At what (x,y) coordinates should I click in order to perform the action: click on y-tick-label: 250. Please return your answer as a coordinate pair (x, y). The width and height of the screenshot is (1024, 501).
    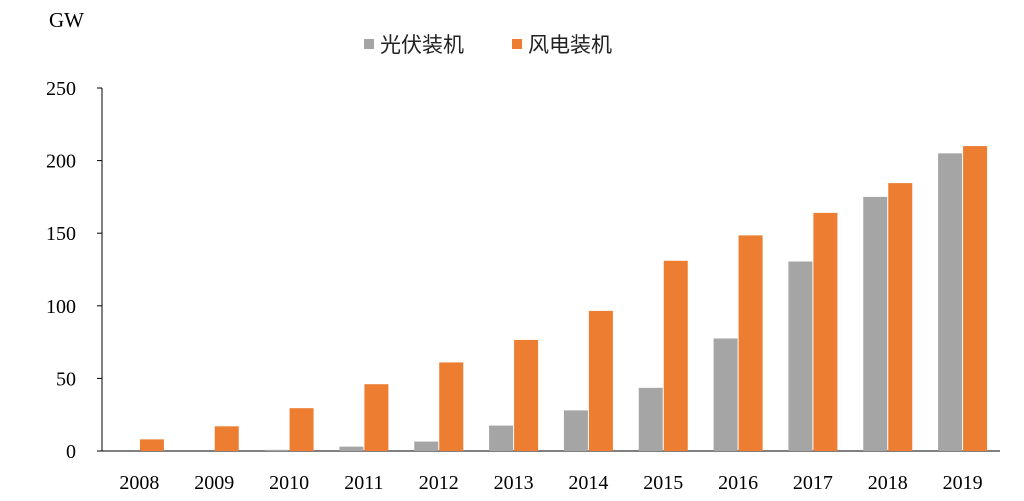
    Looking at the image, I should click on (61, 89).